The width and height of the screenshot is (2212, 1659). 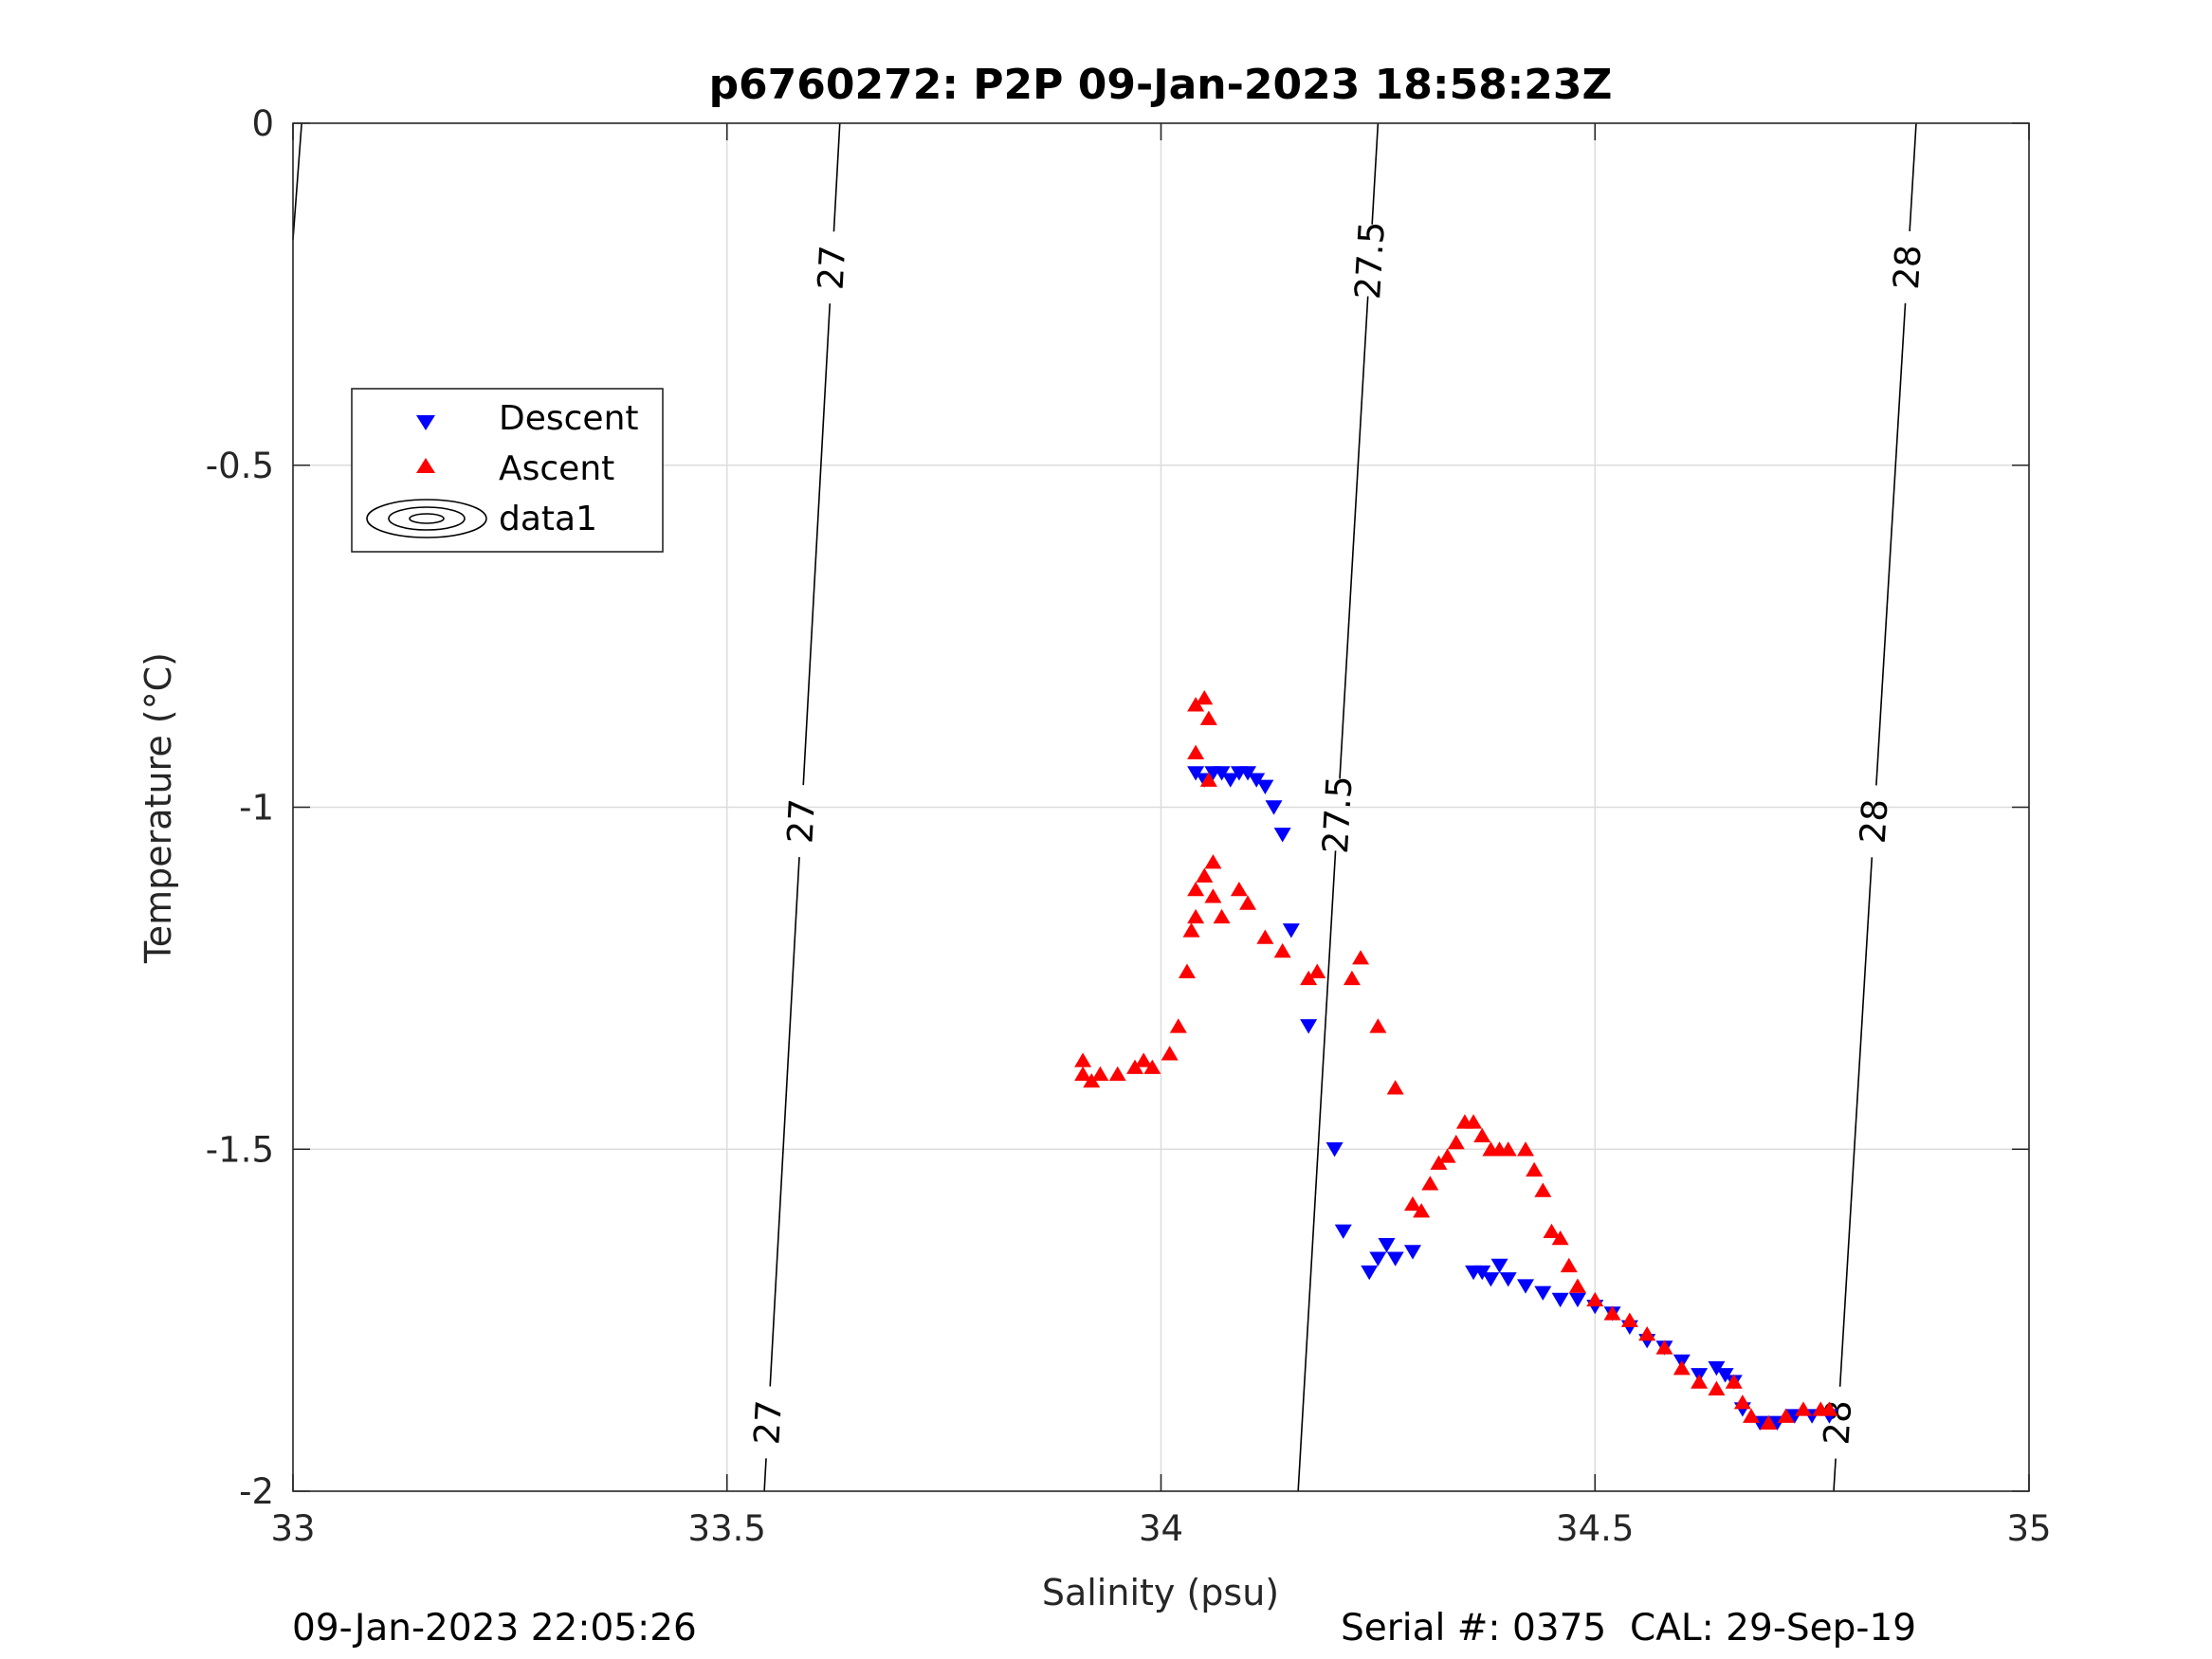 What do you see at coordinates (158, 808) in the screenshot?
I see `y-axis-label: Temperature (°C)` at bounding box center [158, 808].